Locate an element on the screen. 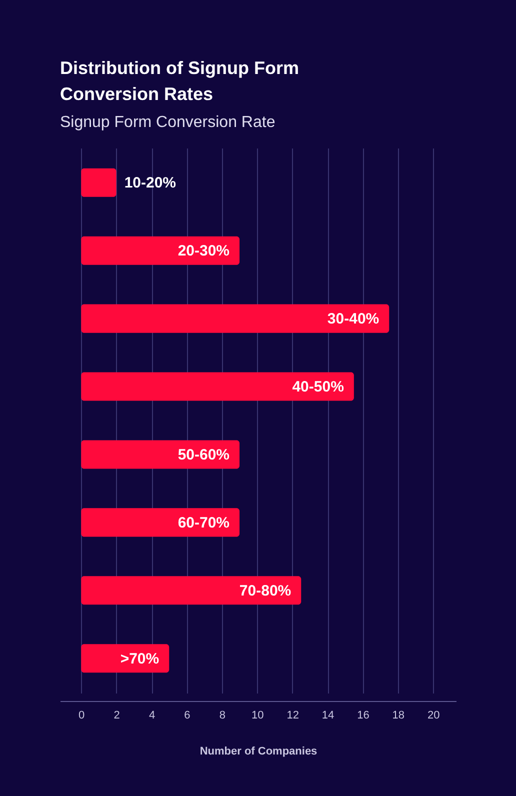 This screenshot has width=516, height=796. x-axis-title: Number of Companies is located at coordinates (259, 752).